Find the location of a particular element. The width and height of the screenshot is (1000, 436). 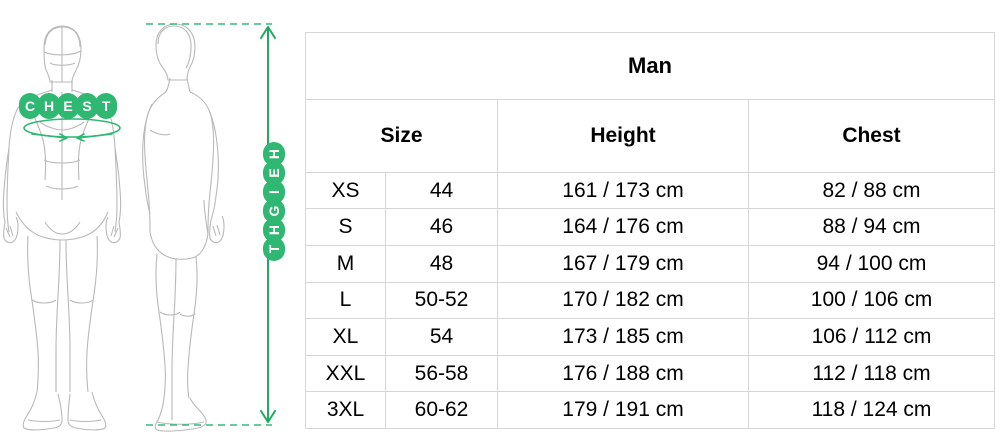

man-front-view-figure is located at coordinates (62, 228).